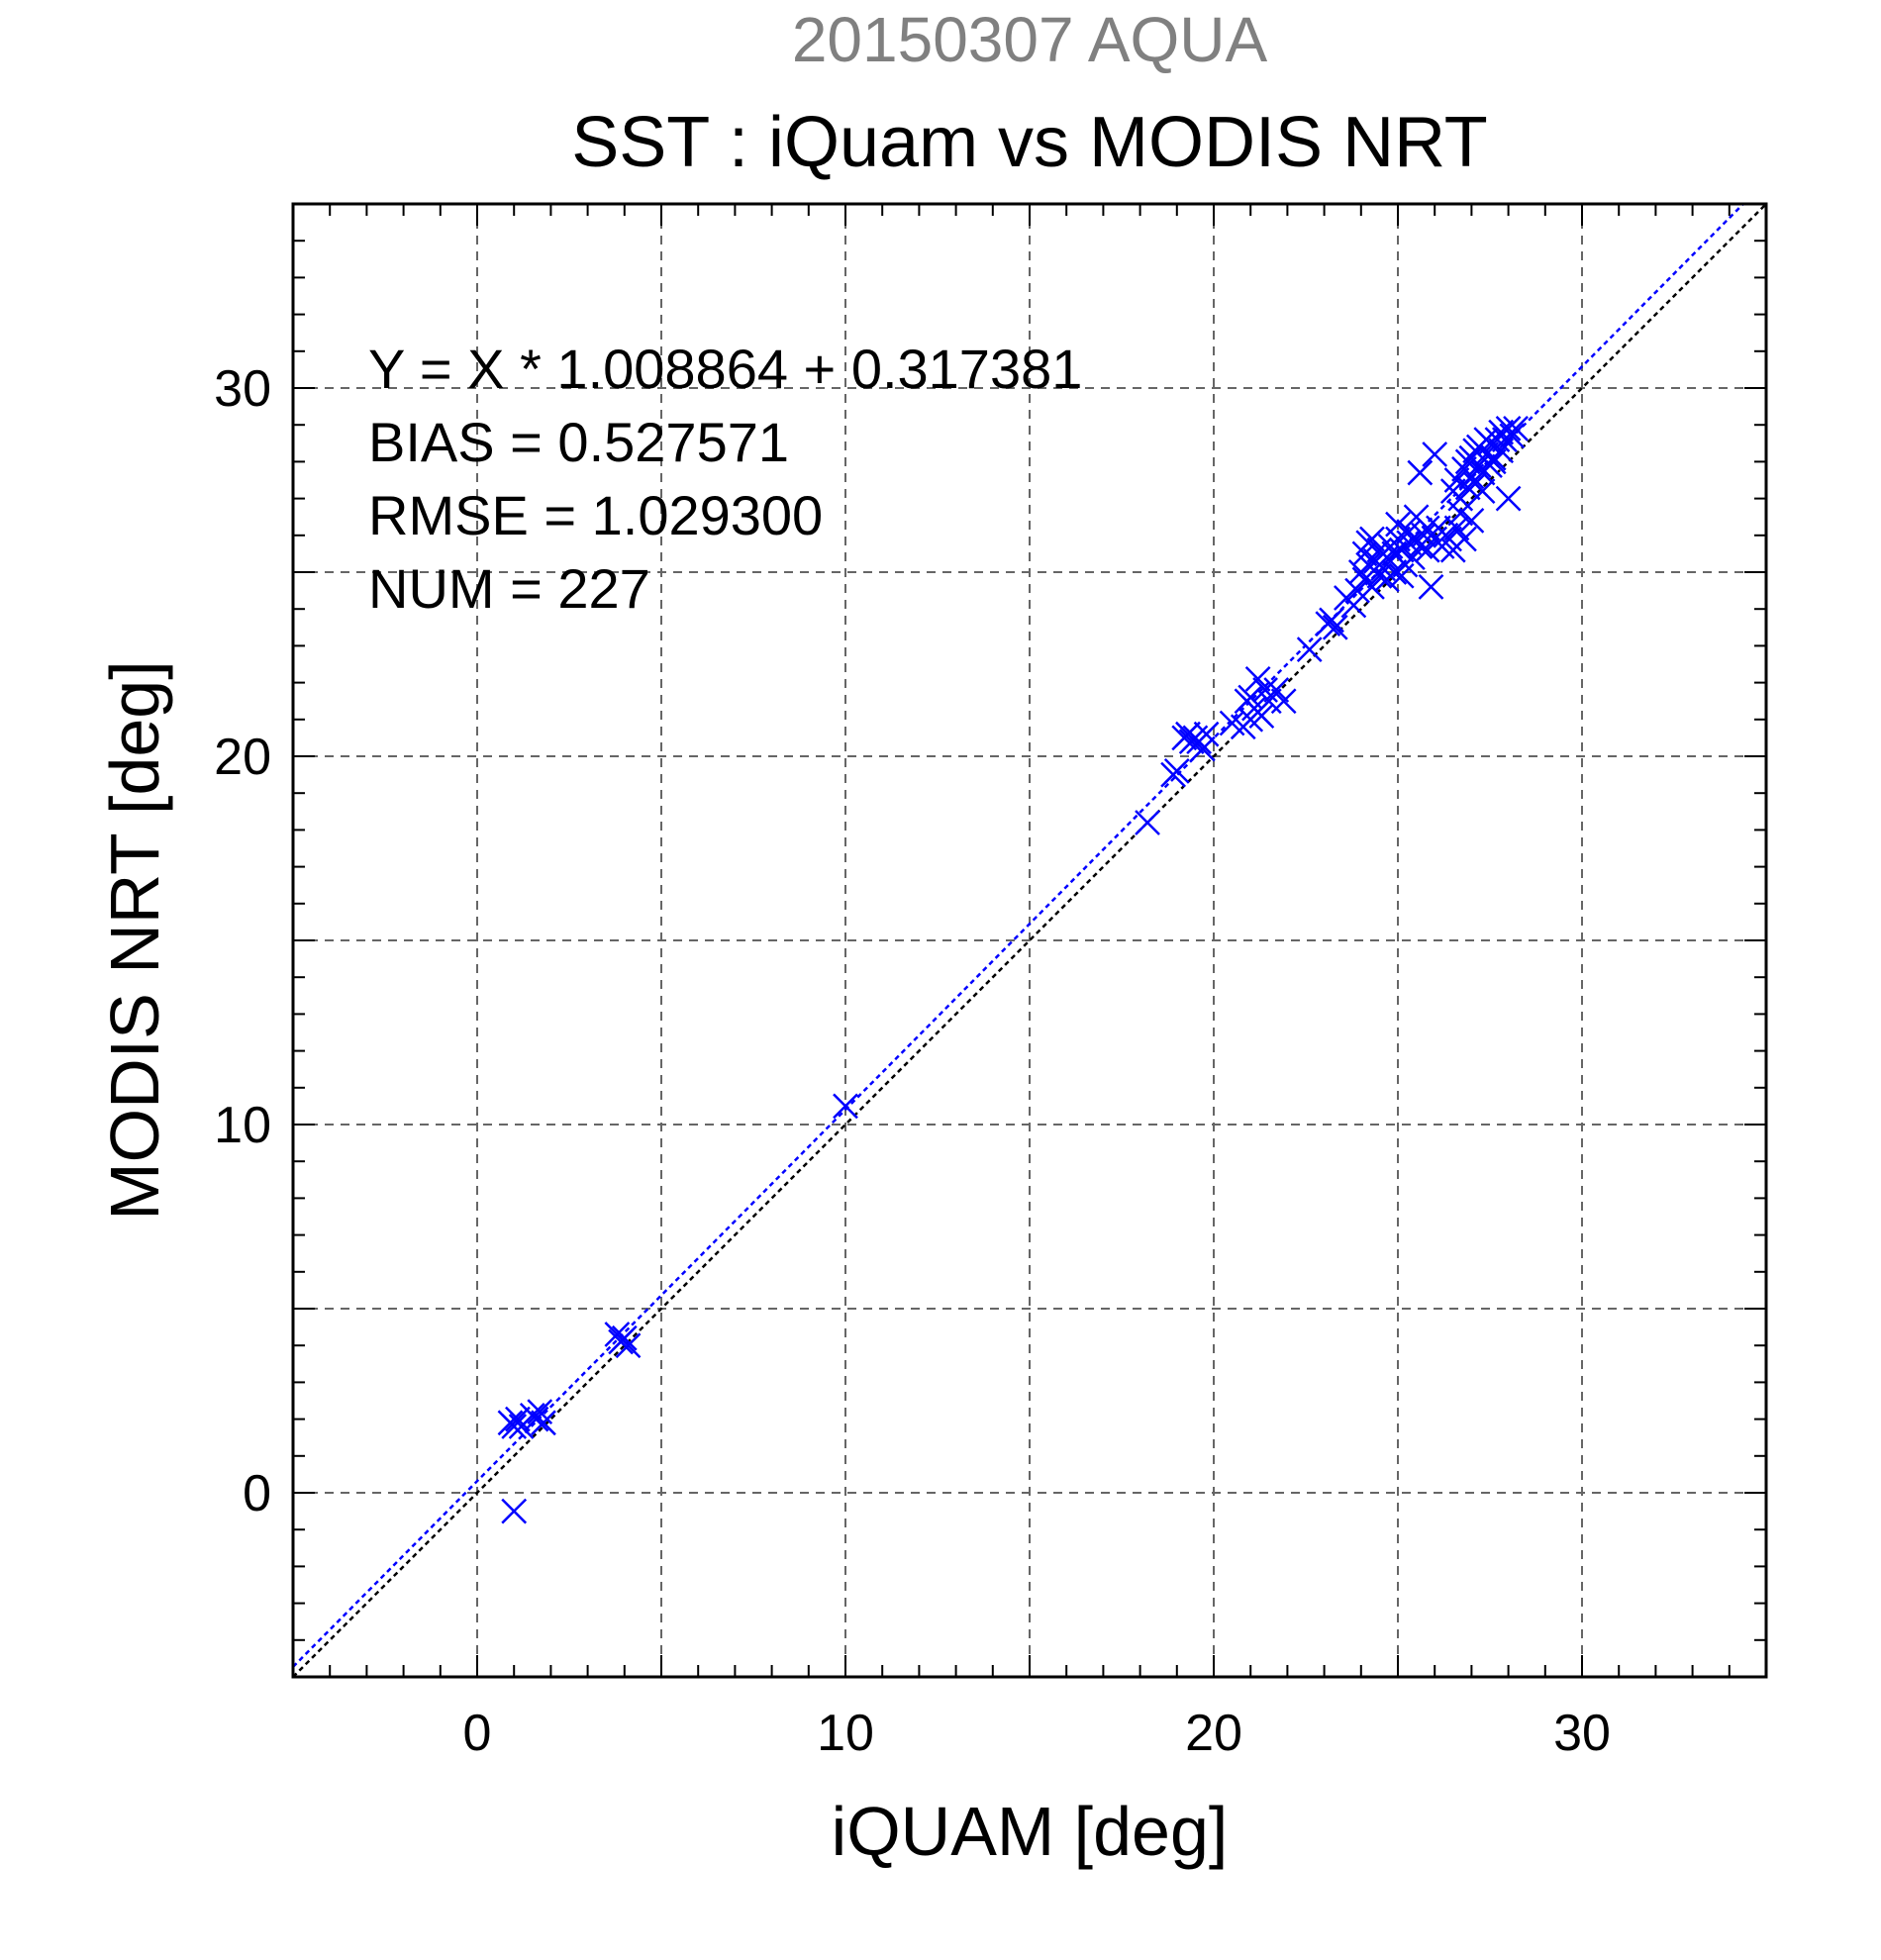 The height and width of the screenshot is (1960, 1881). What do you see at coordinates (243, 1125) in the screenshot?
I see `y-tick-label: 10` at bounding box center [243, 1125].